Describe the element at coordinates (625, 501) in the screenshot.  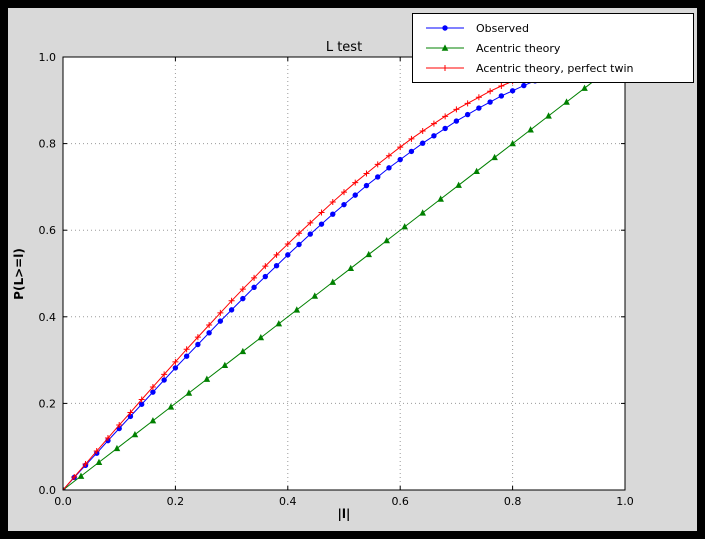
I see `x-tick-label: 1.0` at that location.